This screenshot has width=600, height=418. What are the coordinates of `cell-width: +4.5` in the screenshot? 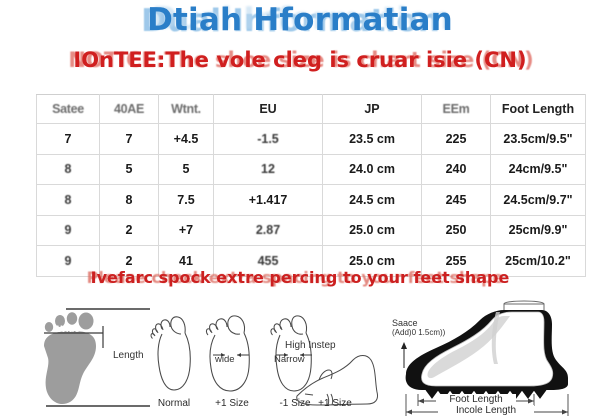 It's located at (186, 139).